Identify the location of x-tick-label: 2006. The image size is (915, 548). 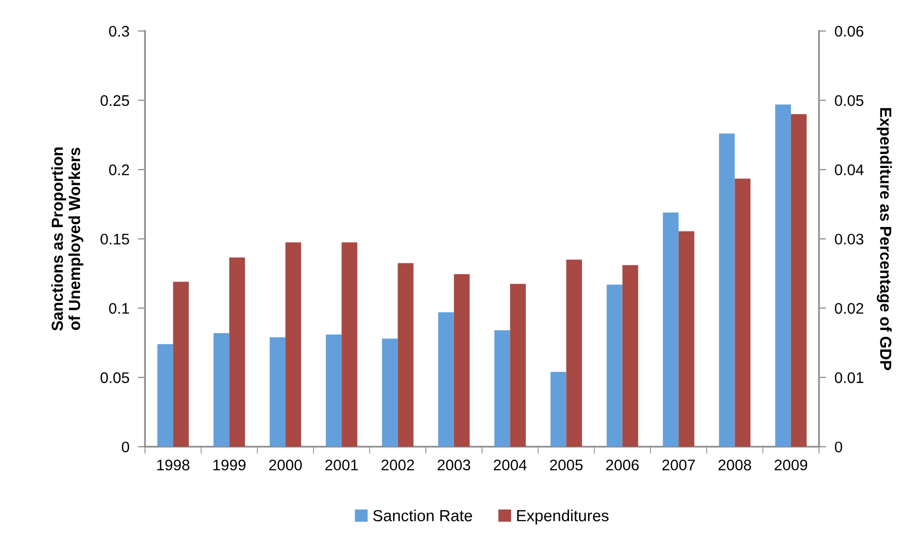
(622, 465).